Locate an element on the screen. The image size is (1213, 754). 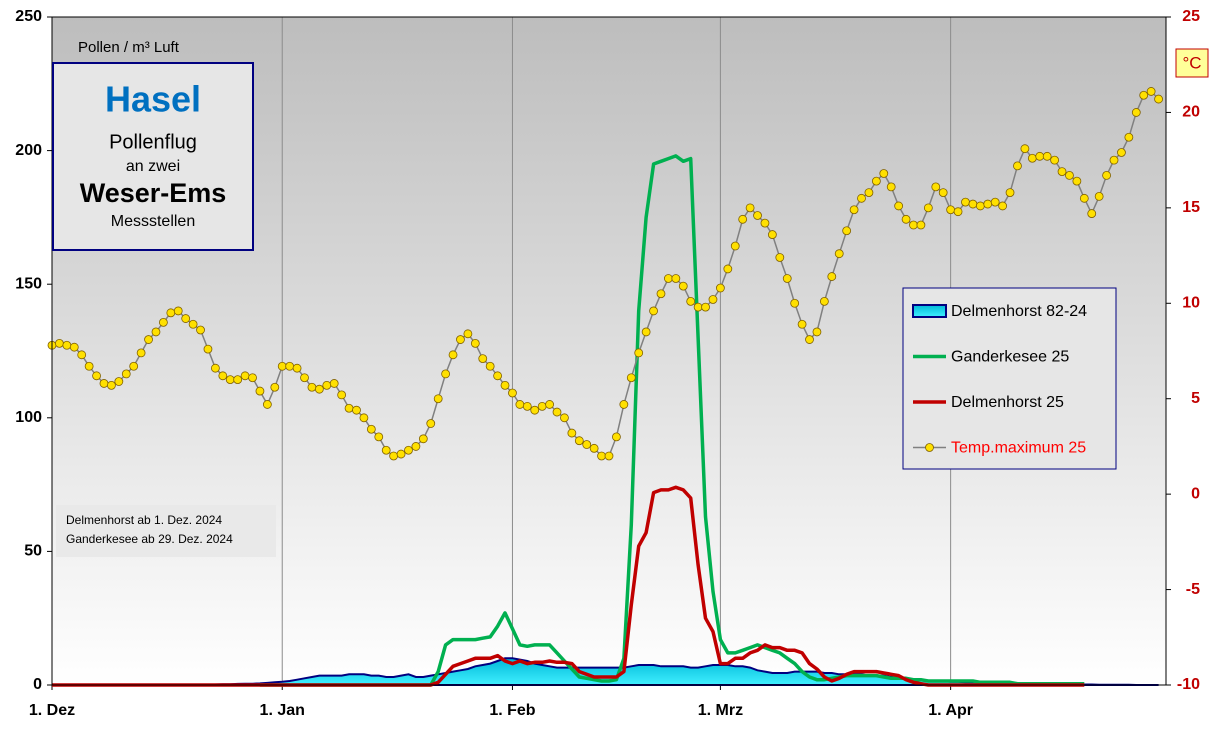
x-tick-label: 1. Apr is located at coordinates (950, 710).